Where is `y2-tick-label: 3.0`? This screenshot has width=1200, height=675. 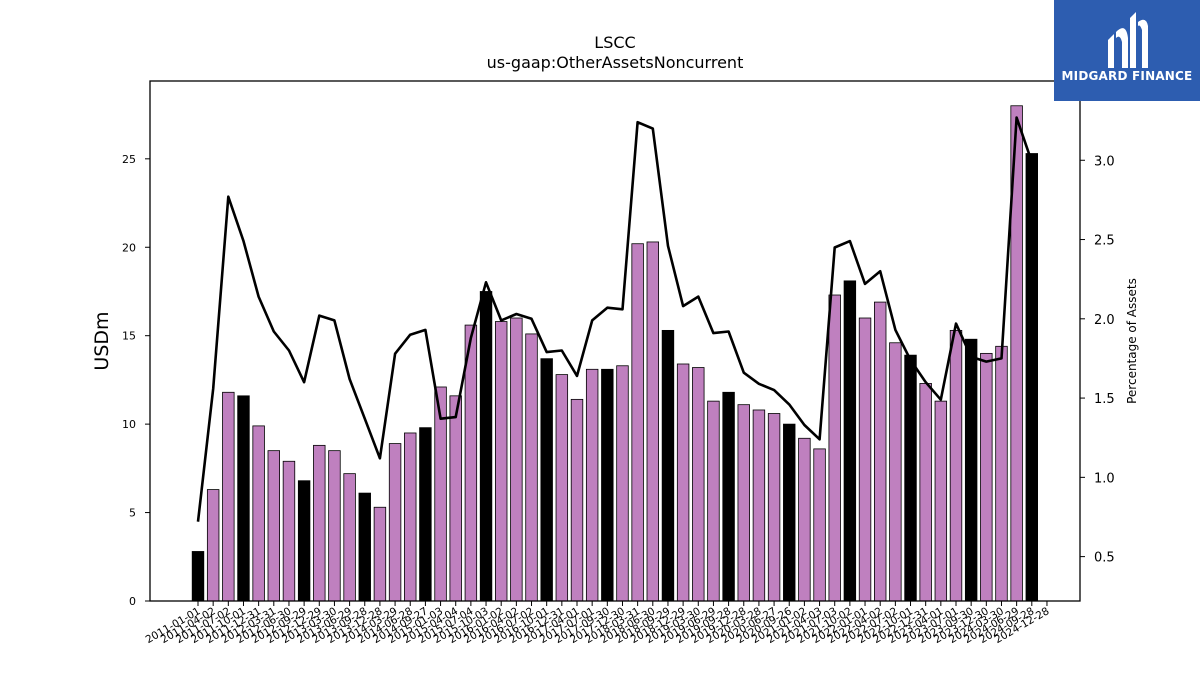
y2-tick-label: 3.0 is located at coordinates (1104, 161).